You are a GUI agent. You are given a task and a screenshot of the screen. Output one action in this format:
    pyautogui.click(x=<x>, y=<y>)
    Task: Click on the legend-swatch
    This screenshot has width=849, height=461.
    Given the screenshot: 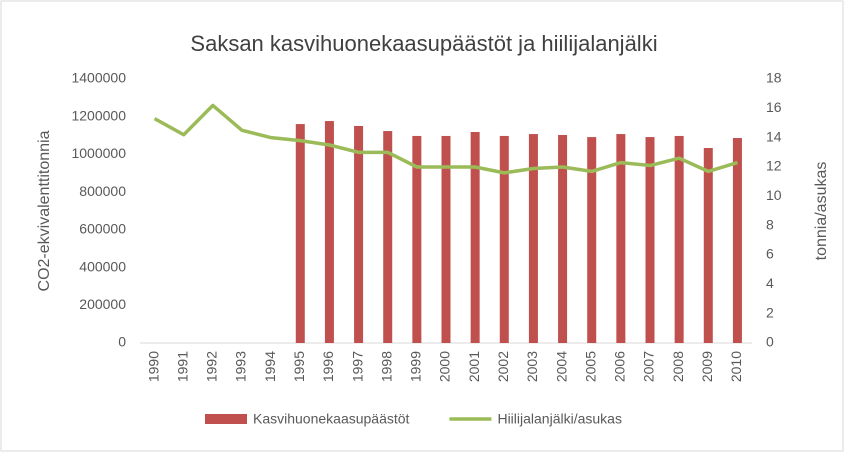 What is the action you would take?
    pyautogui.click(x=226, y=419)
    